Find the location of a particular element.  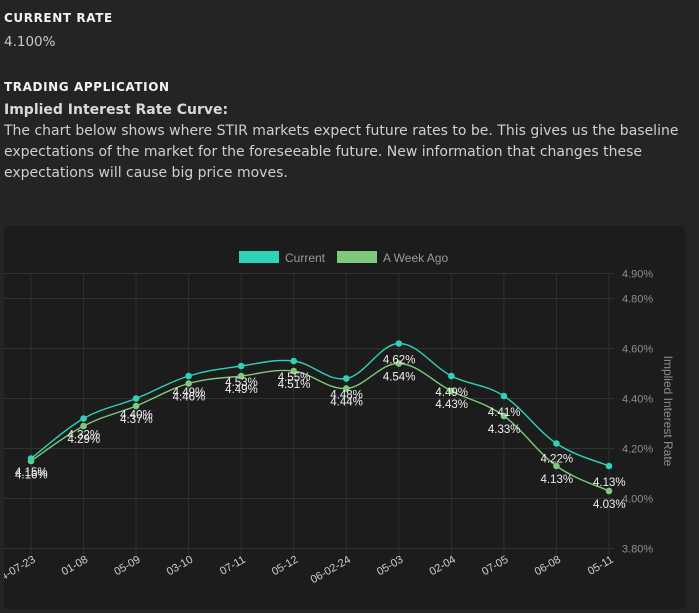

data-label: 4.15% is located at coordinates (31, 473).